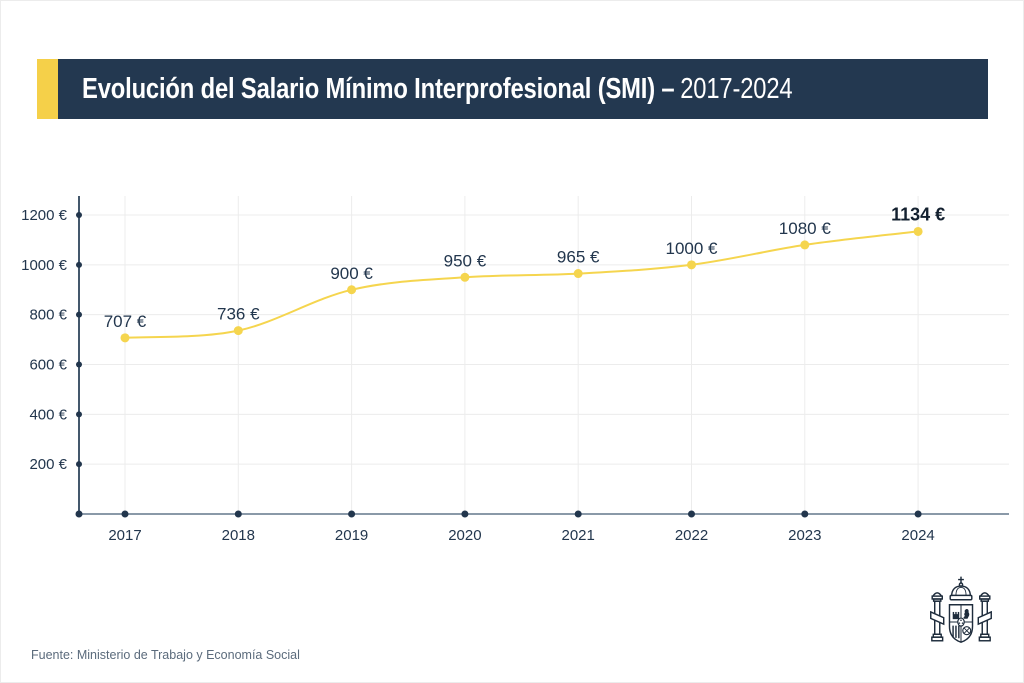  Describe the element at coordinates (351, 535) in the screenshot. I see `x-tick-label: 2019` at that location.